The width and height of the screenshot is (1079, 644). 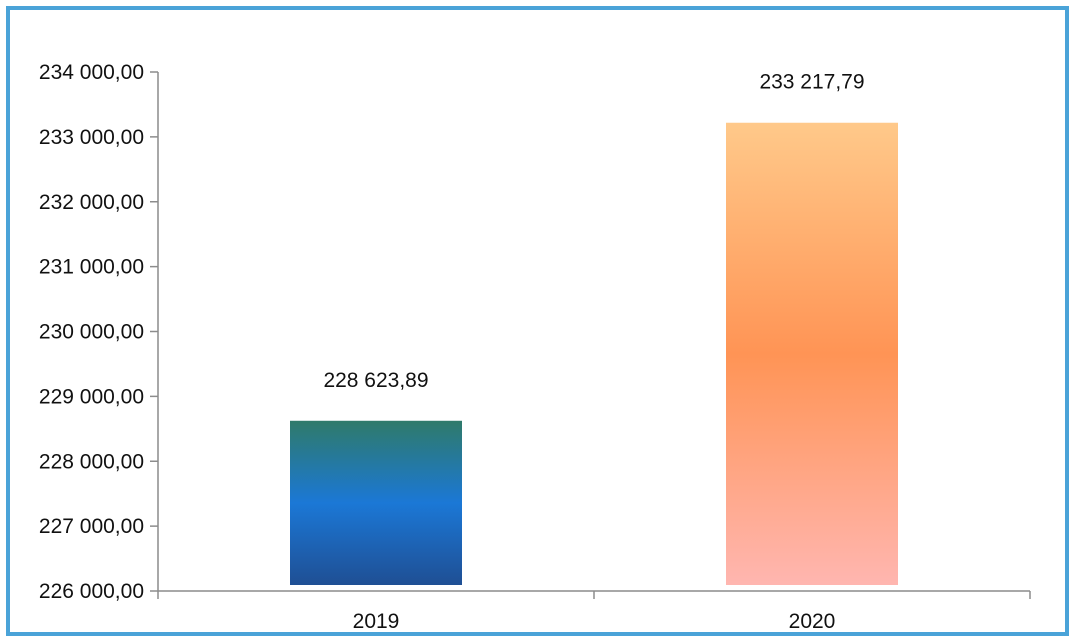 I want to click on data-label-2019: 228 623,89, so click(x=375, y=380).